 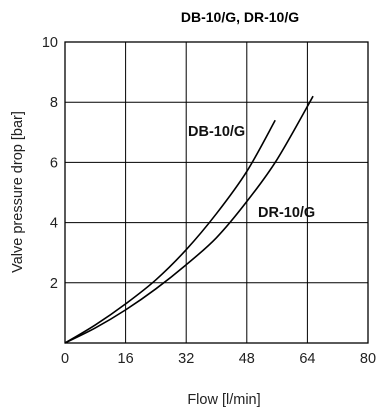 What do you see at coordinates (65, 359) in the screenshot?
I see `x-tick-label: 0` at bounding box center [65, 359].